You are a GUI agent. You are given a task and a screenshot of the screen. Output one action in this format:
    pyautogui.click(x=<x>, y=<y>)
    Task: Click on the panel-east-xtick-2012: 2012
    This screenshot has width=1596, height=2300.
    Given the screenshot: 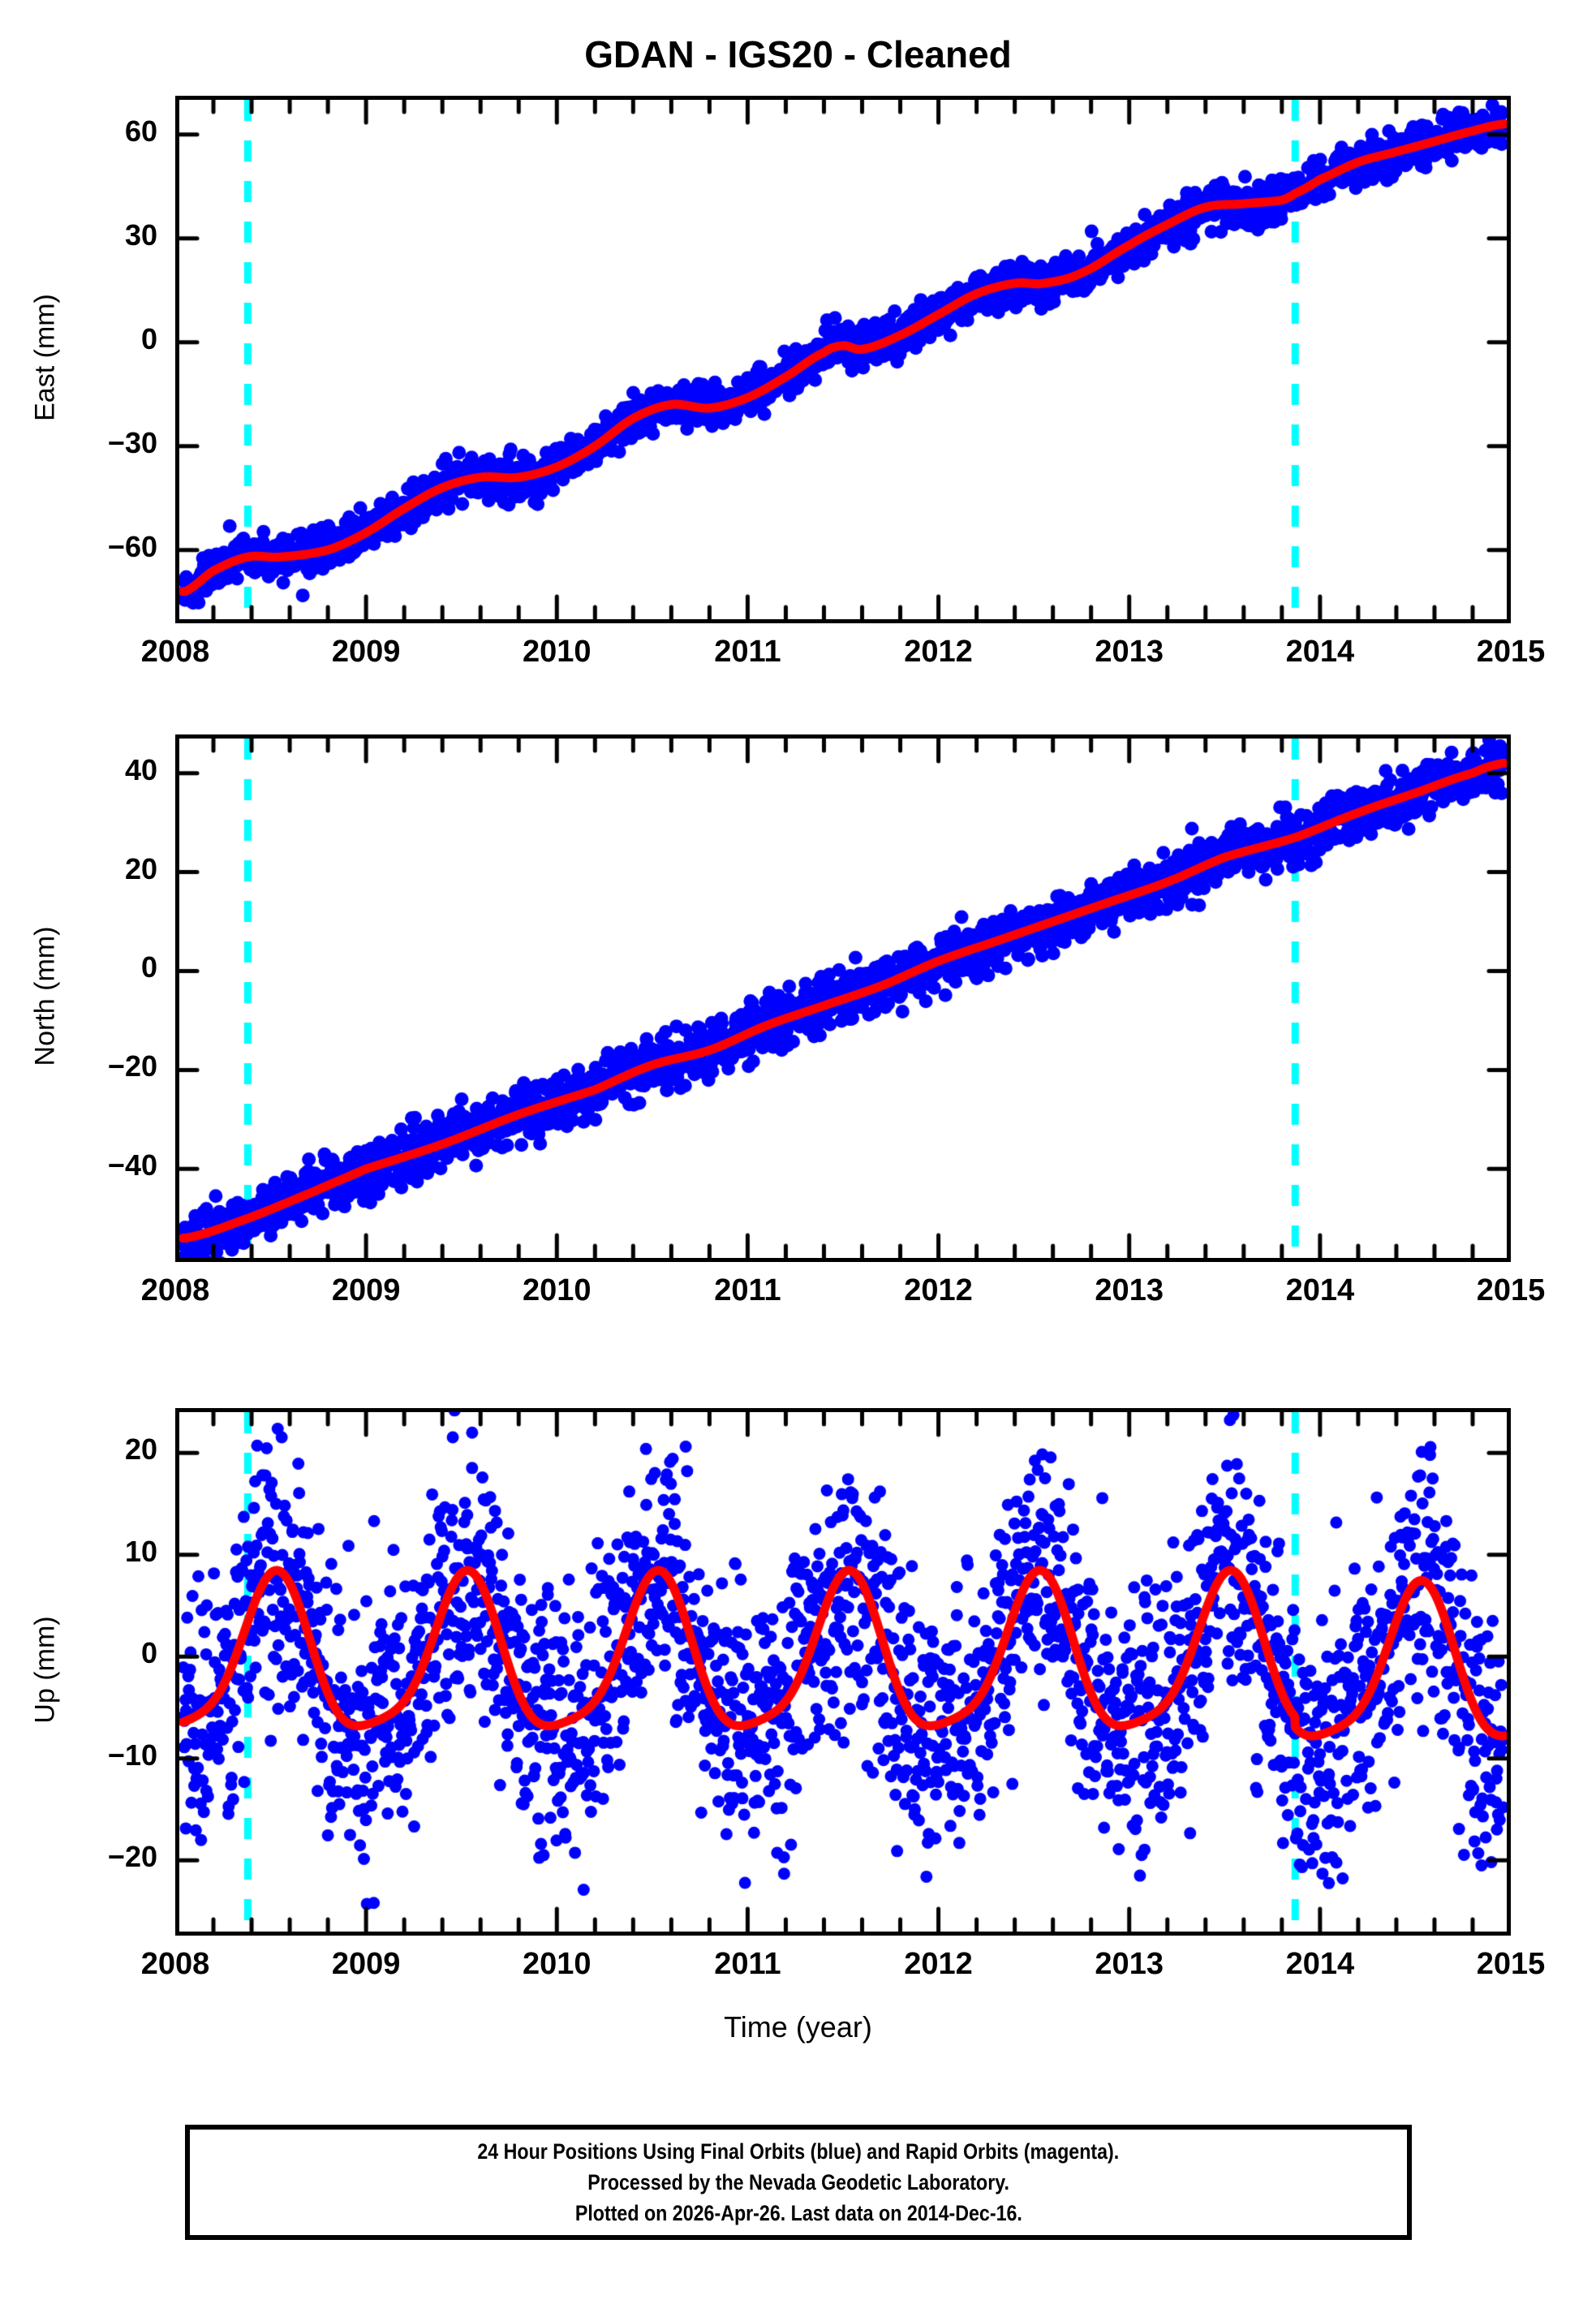 What is the action you would take?
    pyautogui.click(x=938, y=652)
    